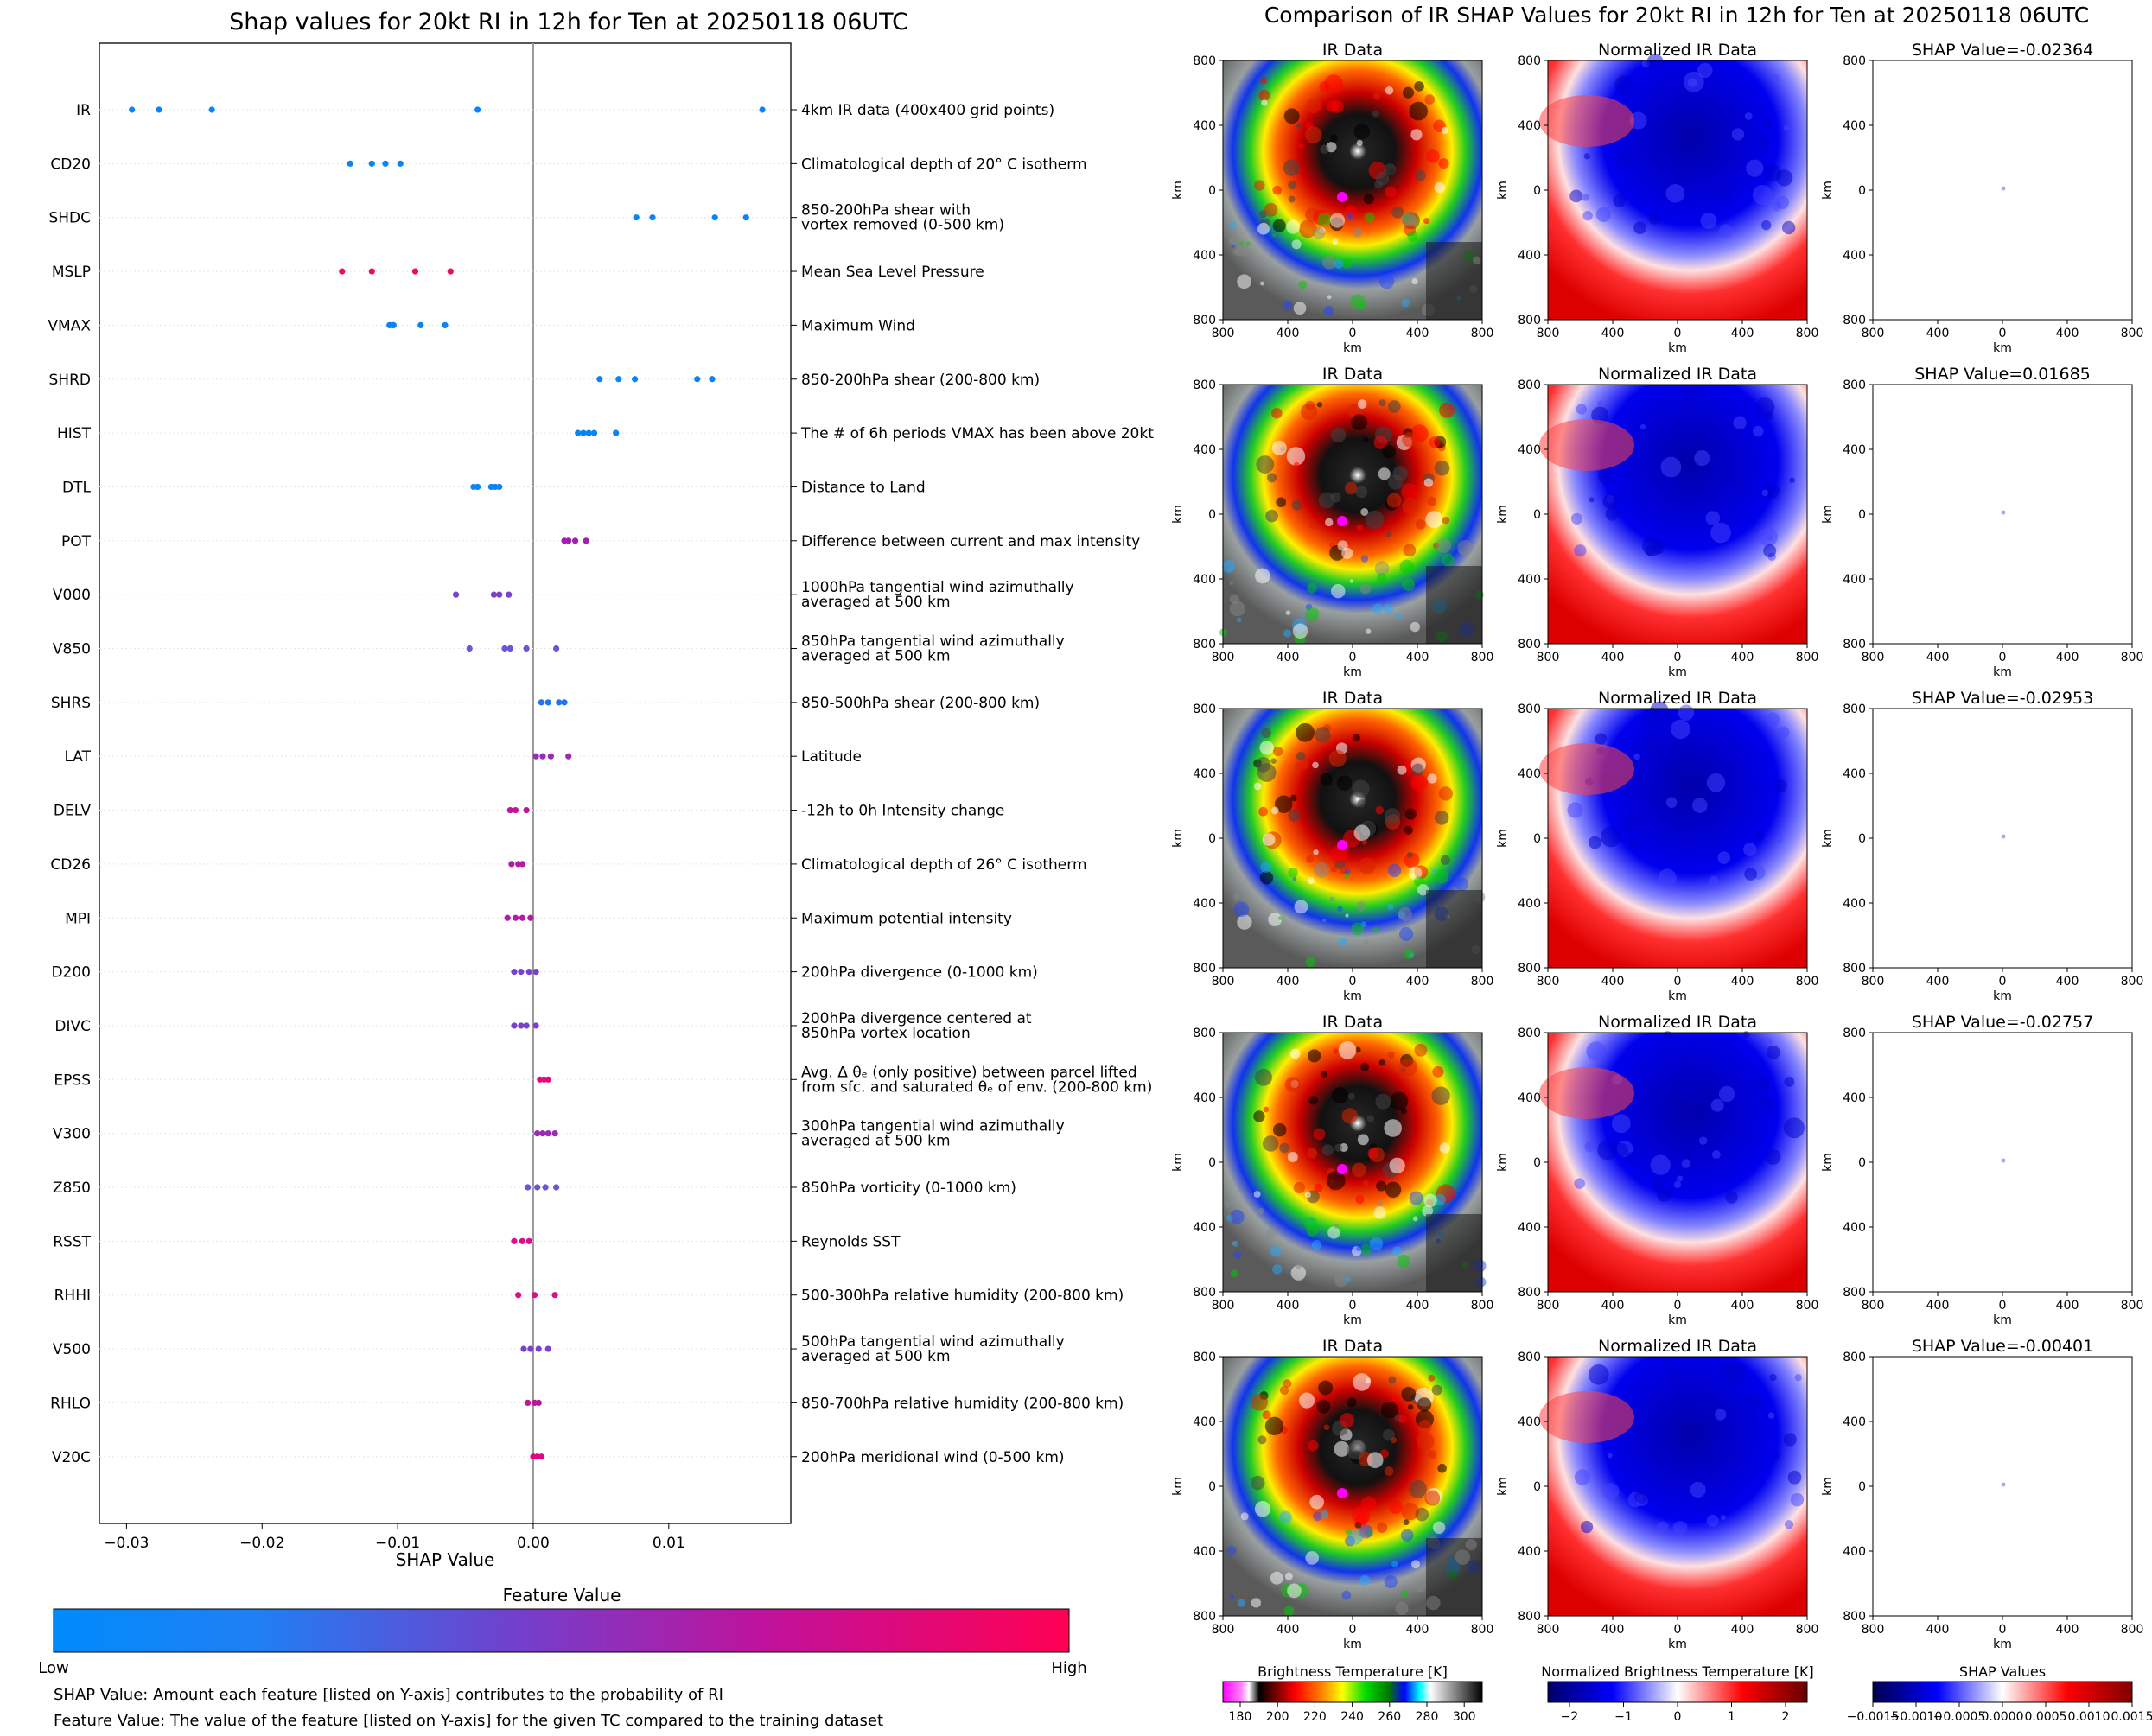 The height and width of the screenshot is (1736, 2152). Describe the element at coordinates (71, 1457) in the screenshot. I see `feature-label: V20C` at that location.